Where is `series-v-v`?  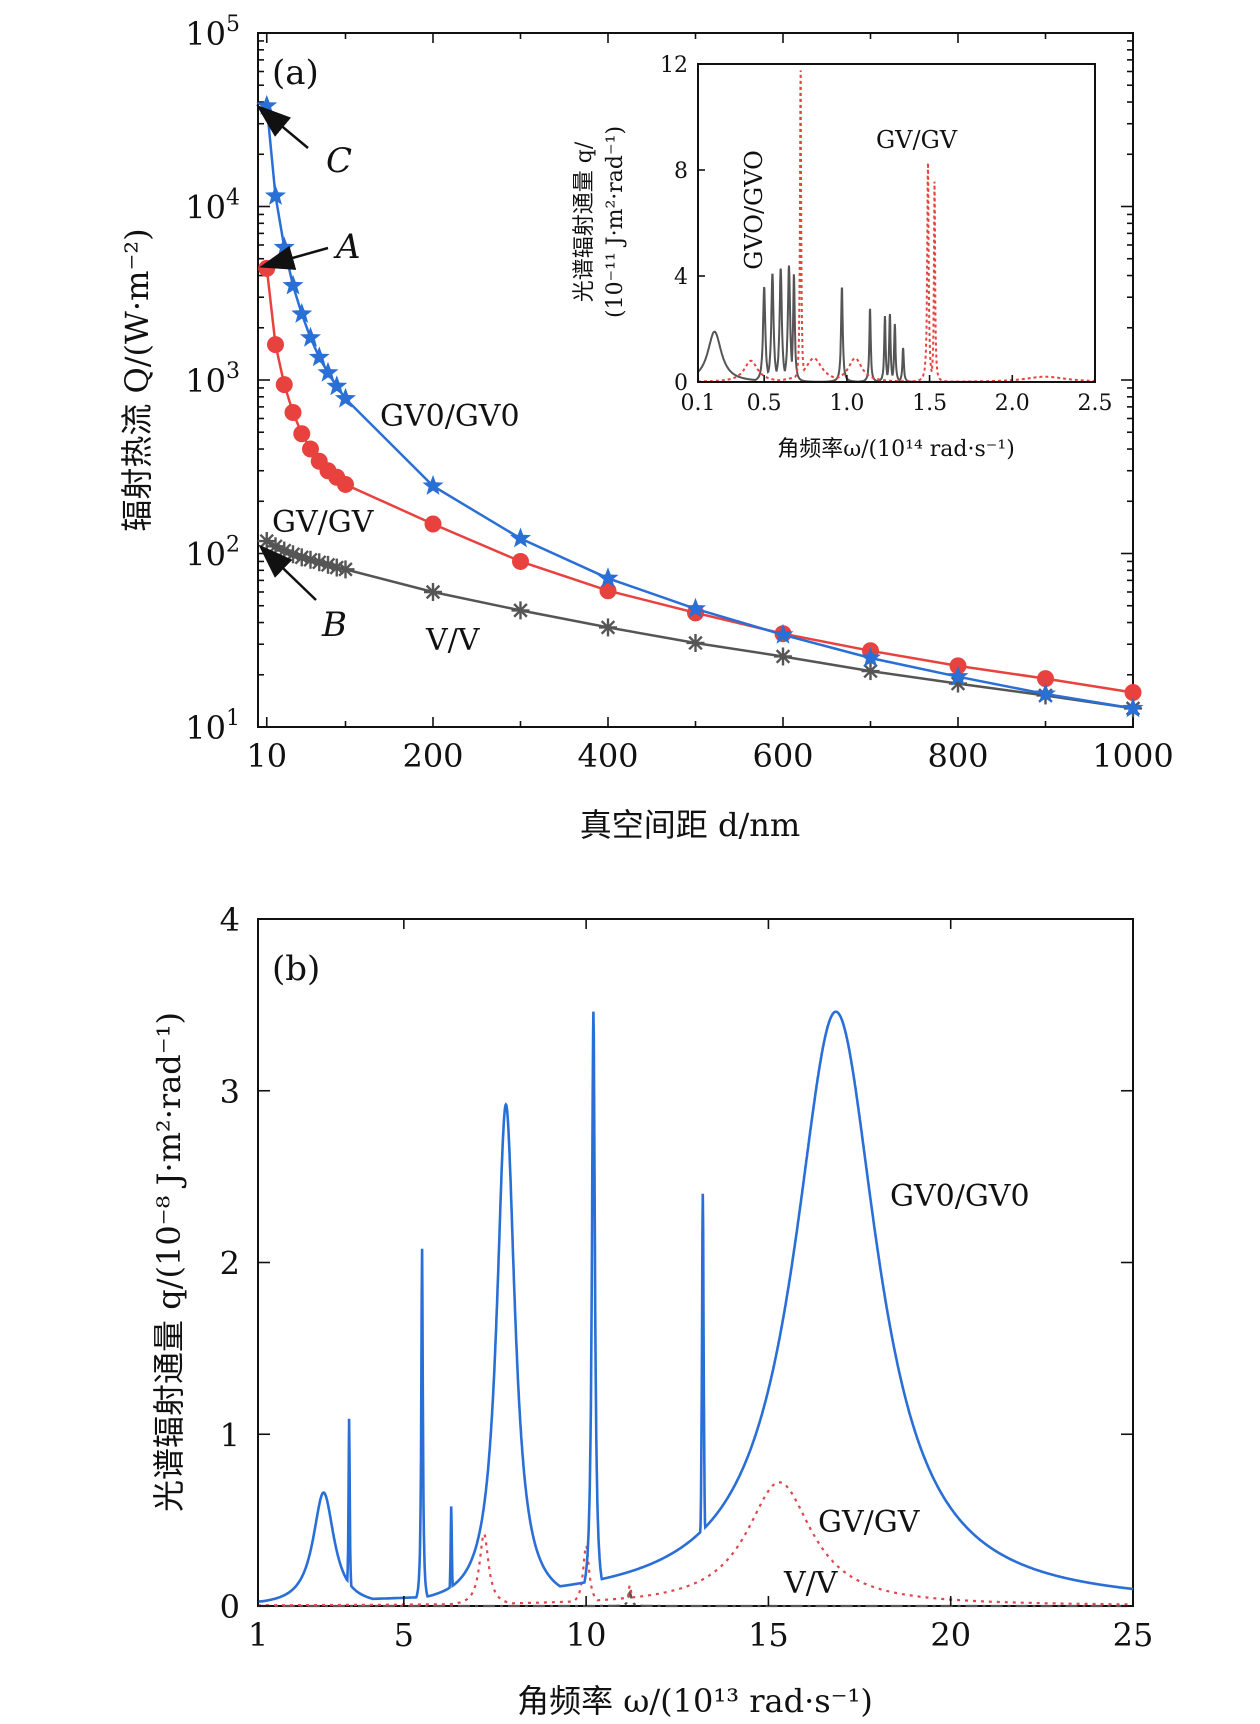
series-v-v is located at coordinates (699, 625).